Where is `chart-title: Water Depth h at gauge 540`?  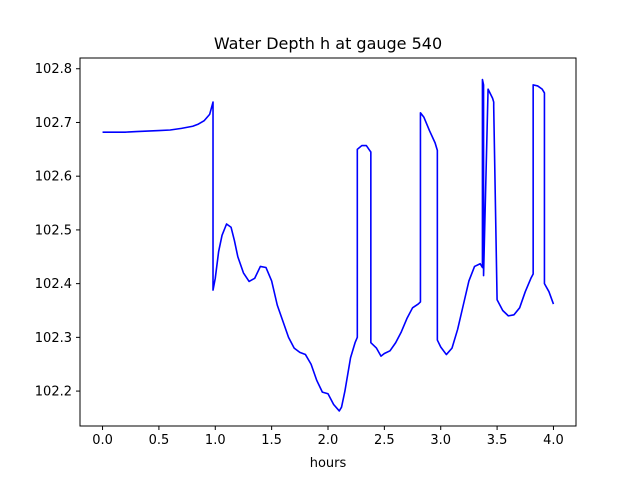 chart-title: Water Depth h at gauge 540 is located at coordinates (328, 43).